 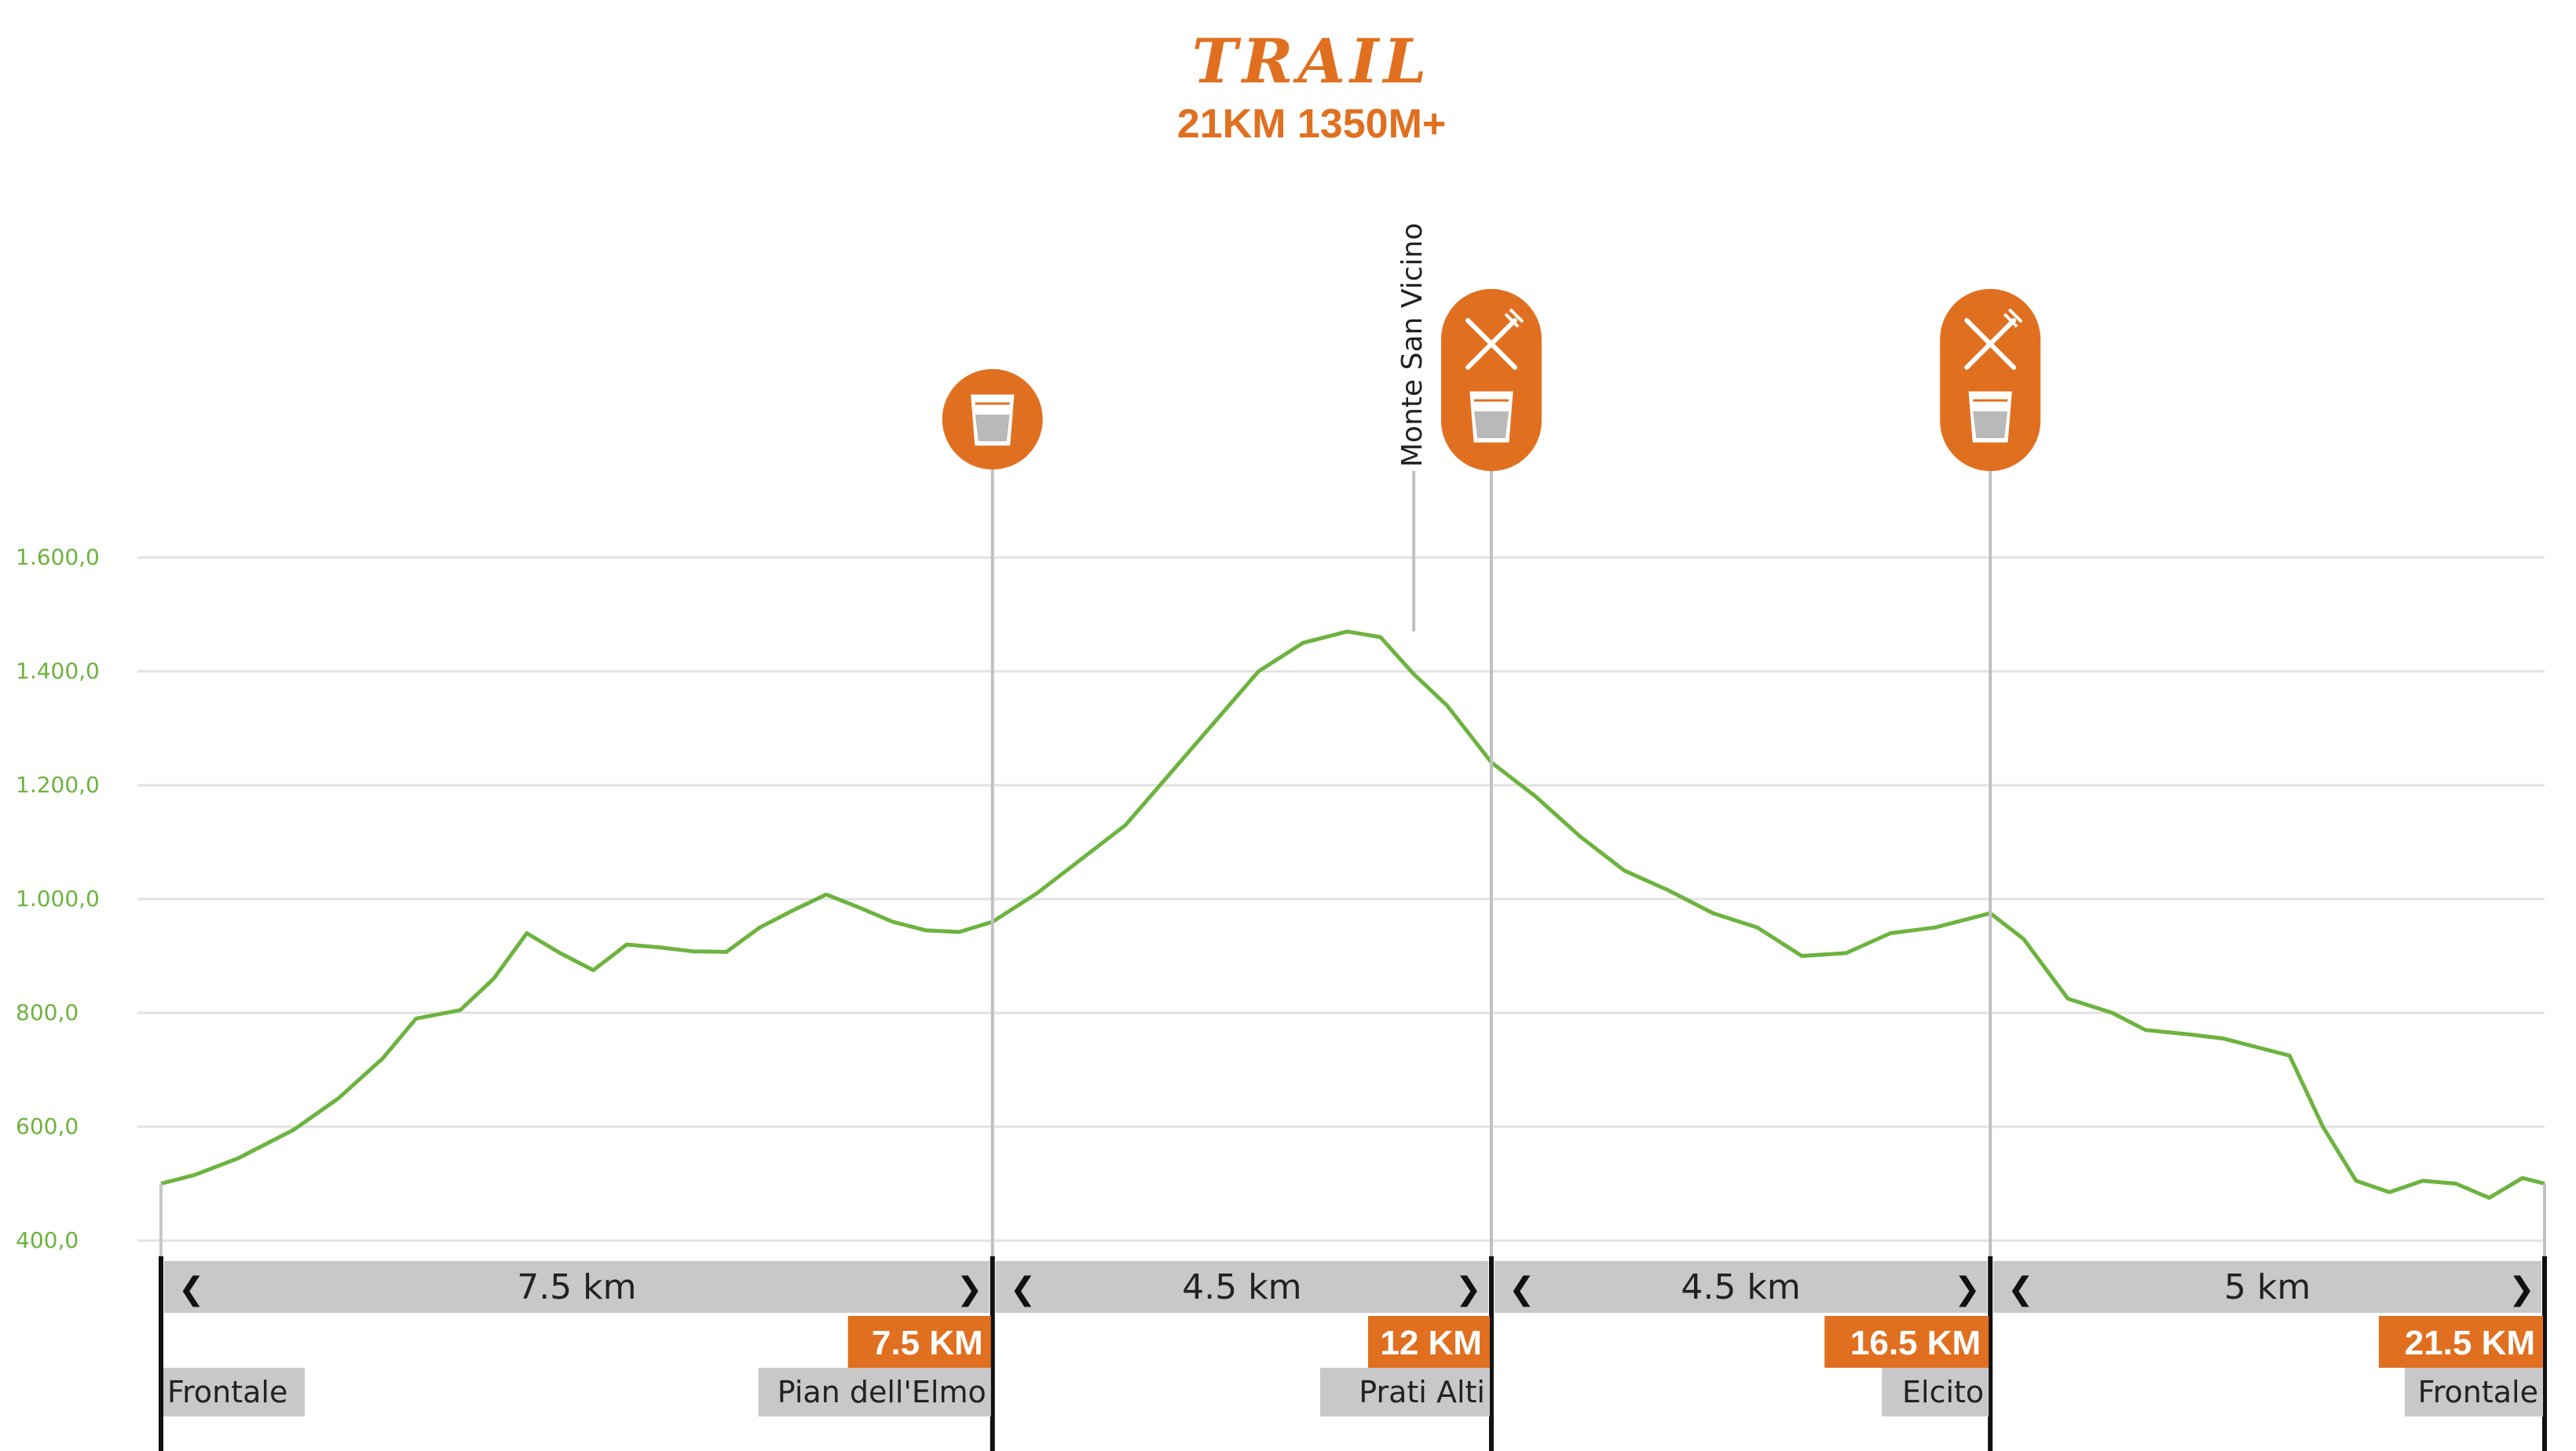 What do you see at coordinates (47, 1012) in the screenshot?
I see `y-tick-label: 800,0` at bounding box center [47, 1012].